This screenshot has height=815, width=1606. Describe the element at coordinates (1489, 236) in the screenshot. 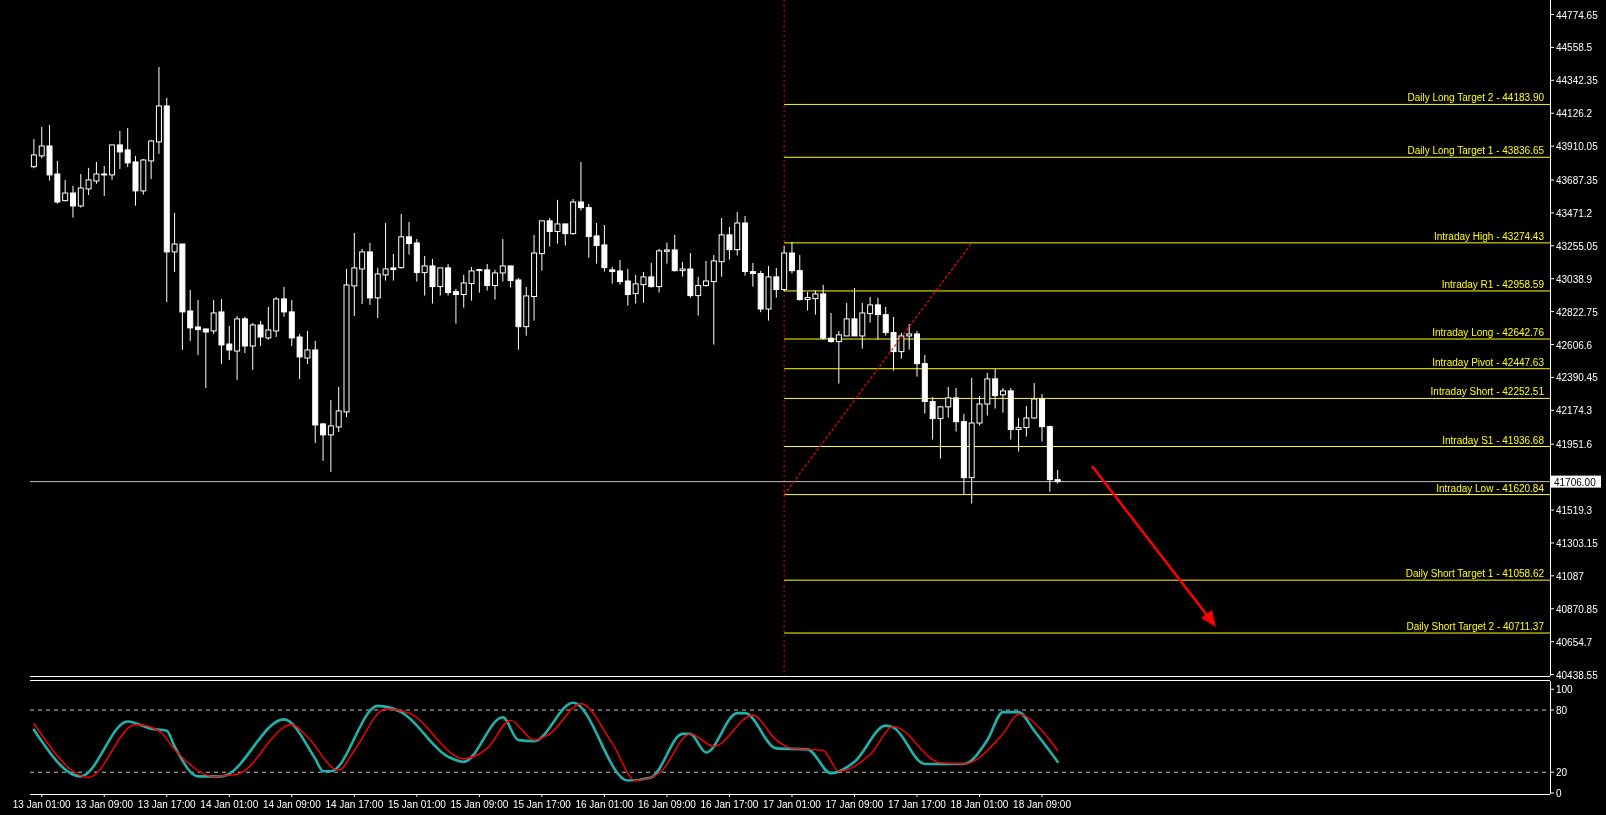

I see `ref-line-label: Intraday High - 43274.43` at that location.